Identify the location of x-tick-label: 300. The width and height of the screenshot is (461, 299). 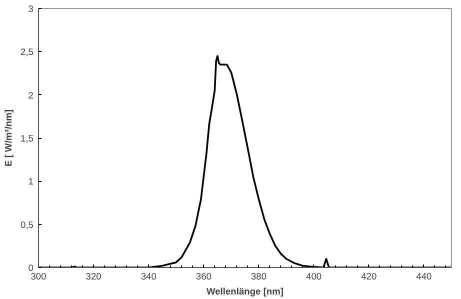
(38, 277).